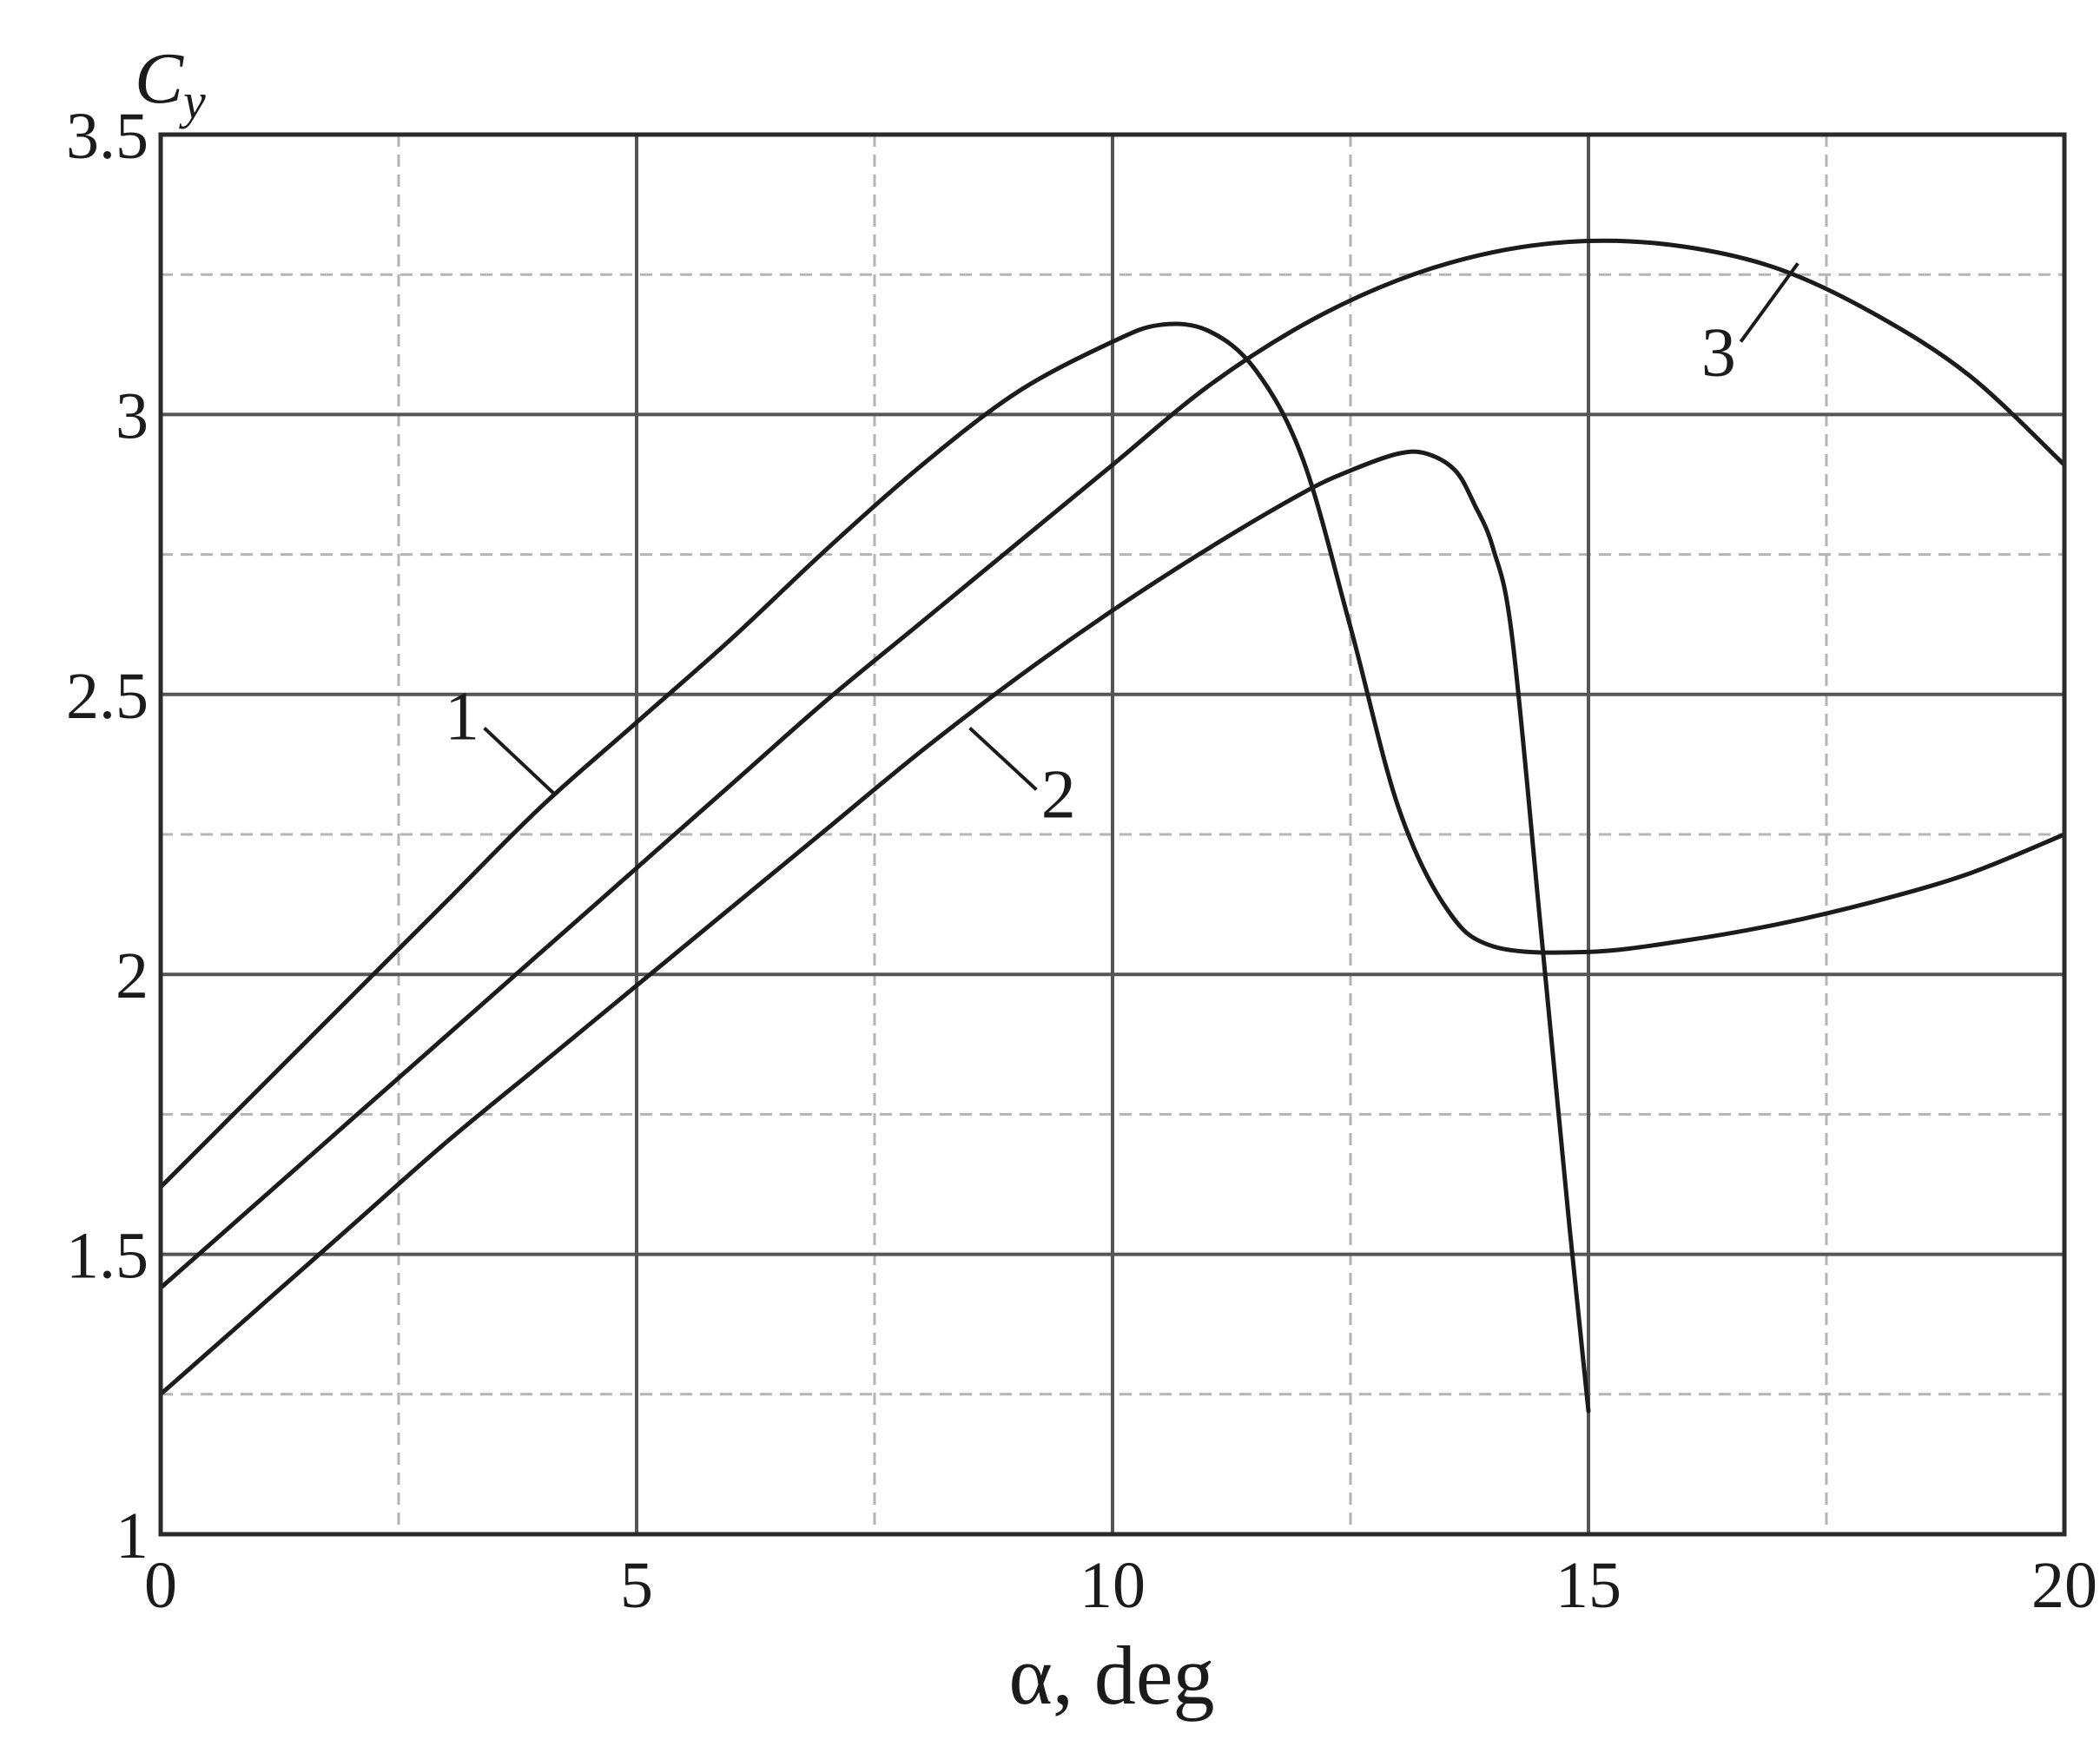  Describe the element at coordinates (2064, 1585) in the screenshot. I see `x-tick-label: 20` at that location.